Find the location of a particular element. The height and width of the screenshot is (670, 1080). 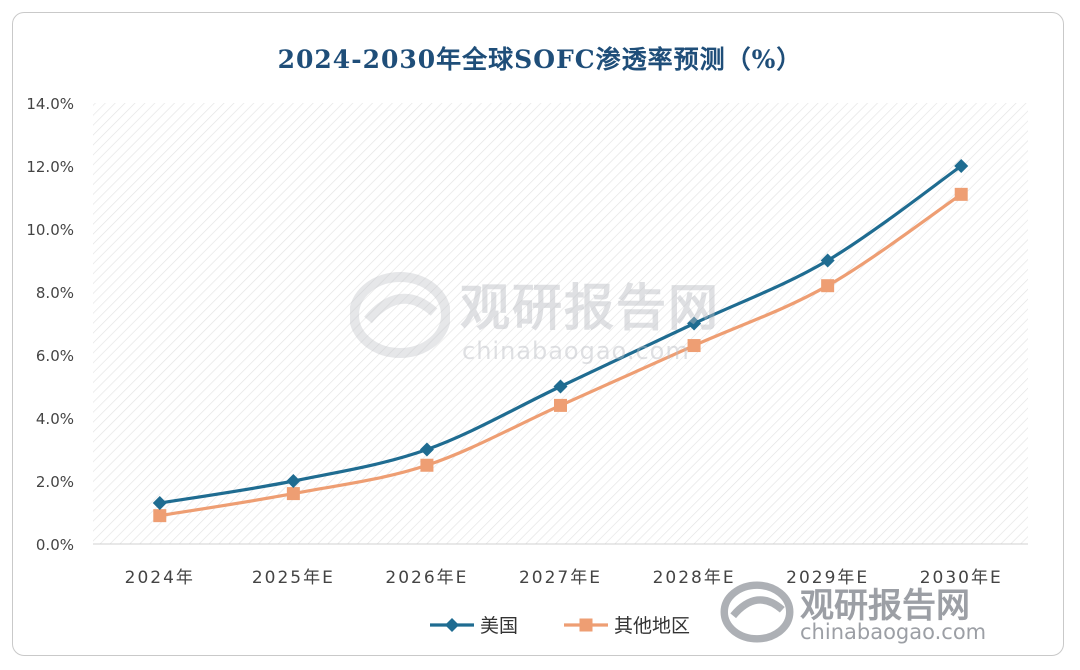

x-tick-label: 2029年E is located at coordinates (827, 578).